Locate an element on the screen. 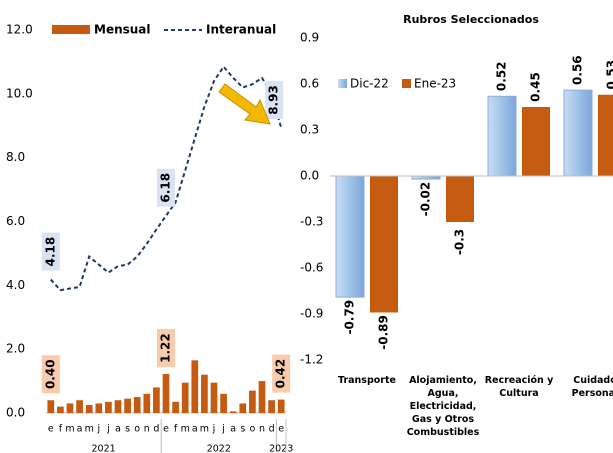 The height and width of the screenshot is (453, 613). y-tick-label: 0.9 is located at coordinates (309, 38).